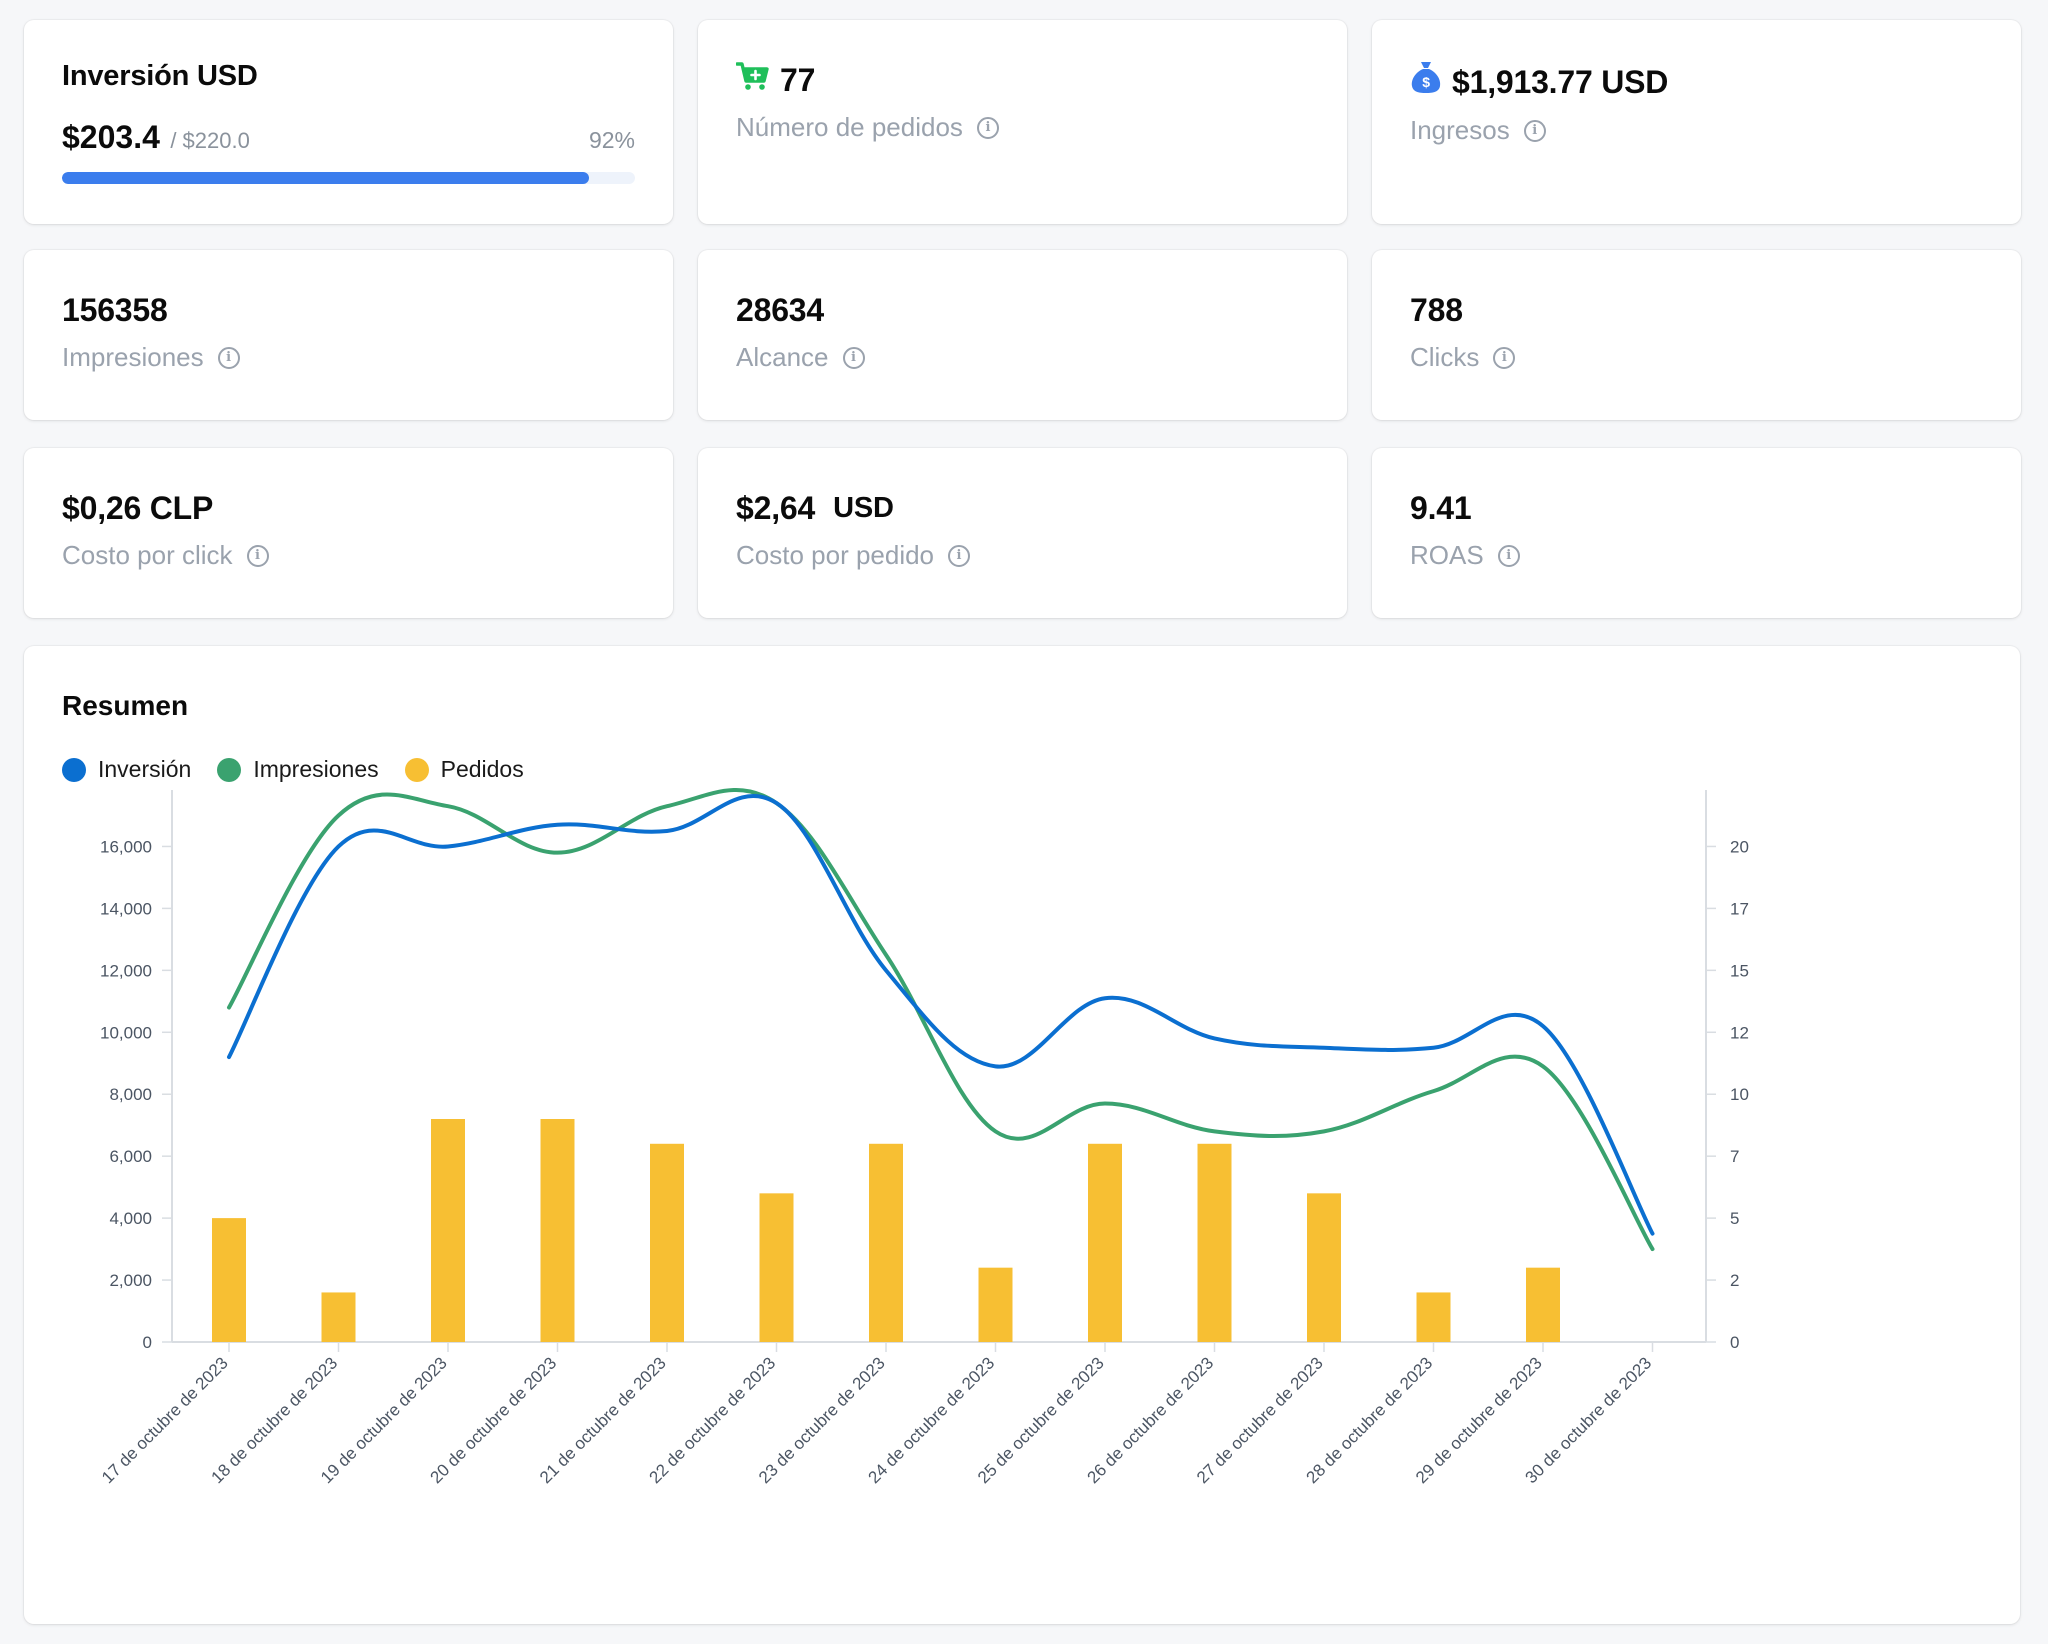  What do you see at coordinates (130, 1156) in the screenshot?
I see `left-axis-tick-label: 6,000` at bounding box center [130, 1156].